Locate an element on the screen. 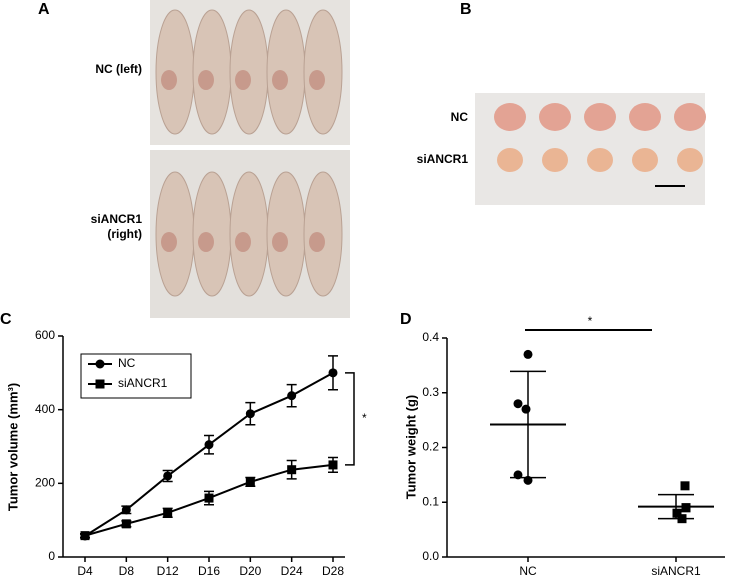 The image size is (731, 583). photo-label: NC is located at coordinates (460, 117).